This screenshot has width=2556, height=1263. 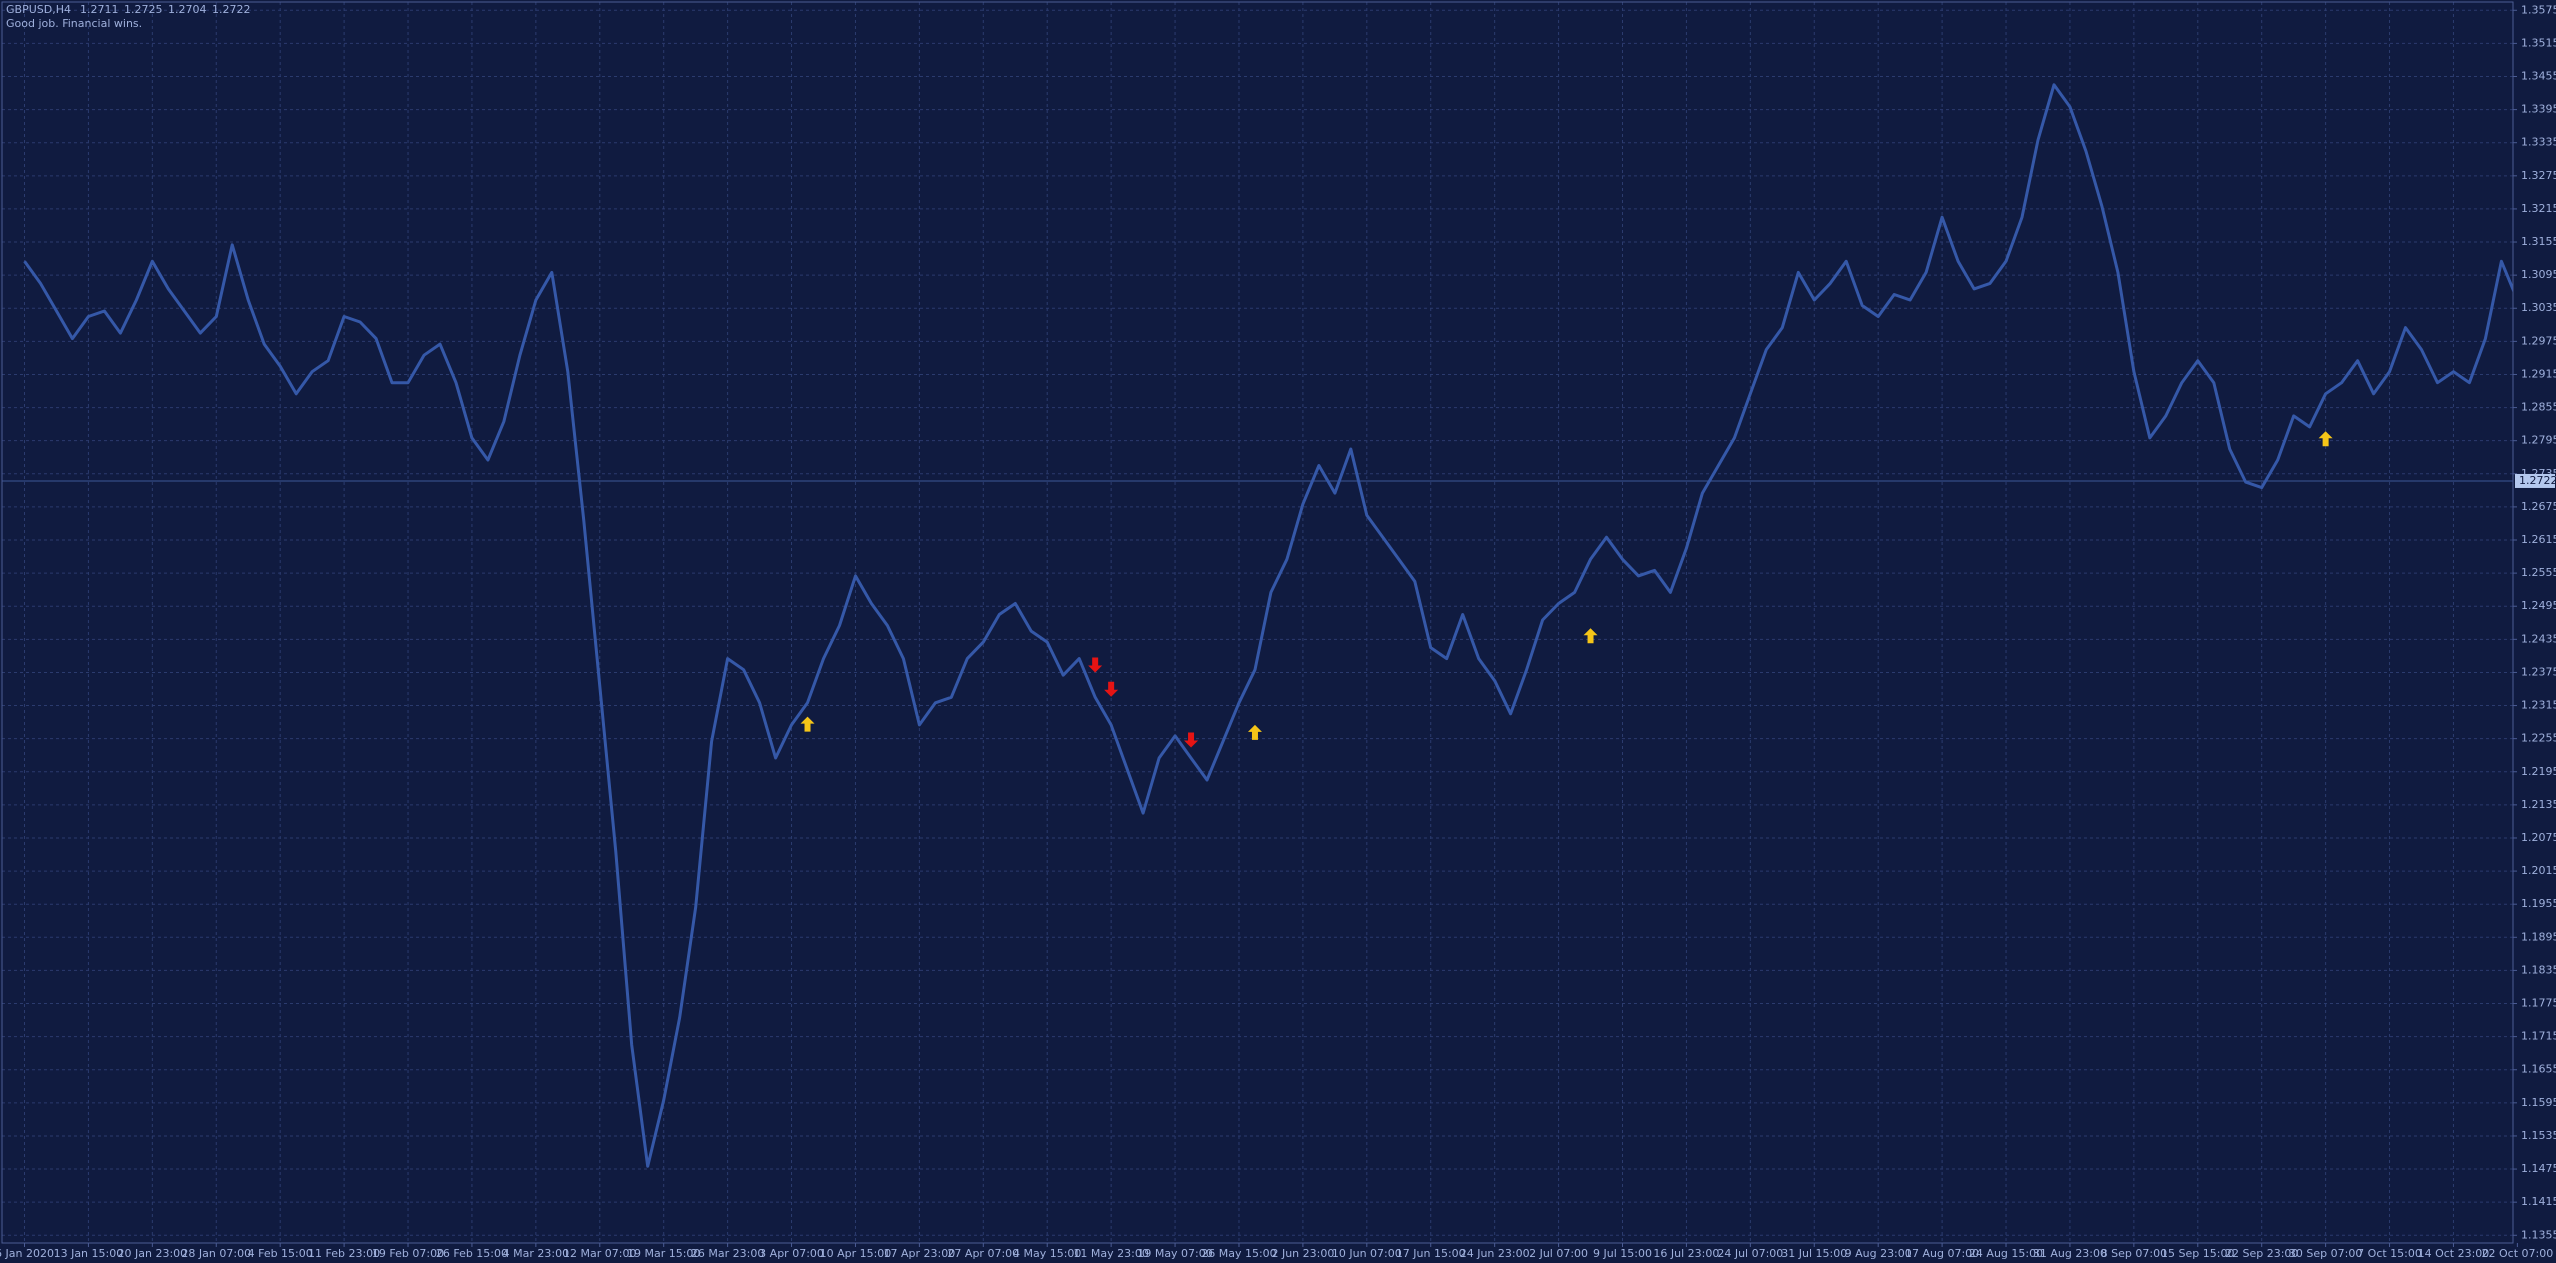 What do you see at coordinates (1238, 1253) in the screenshot?
I see `x-tick-label: 26 May 15:00` at bounding box center [1238, 1253].